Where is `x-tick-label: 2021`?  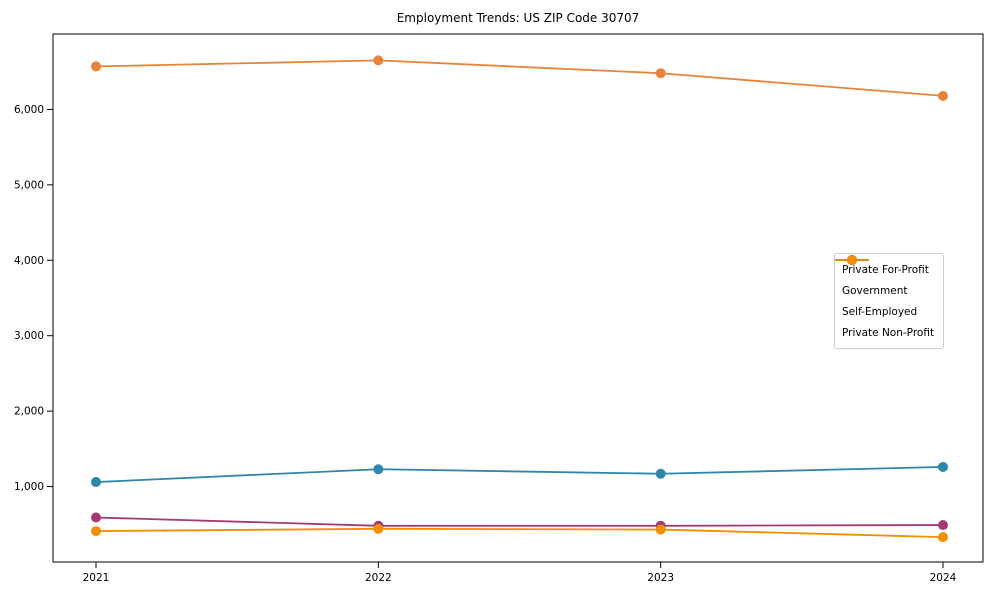
x-tick-label: 2021 is located at coordinates (96, 578).